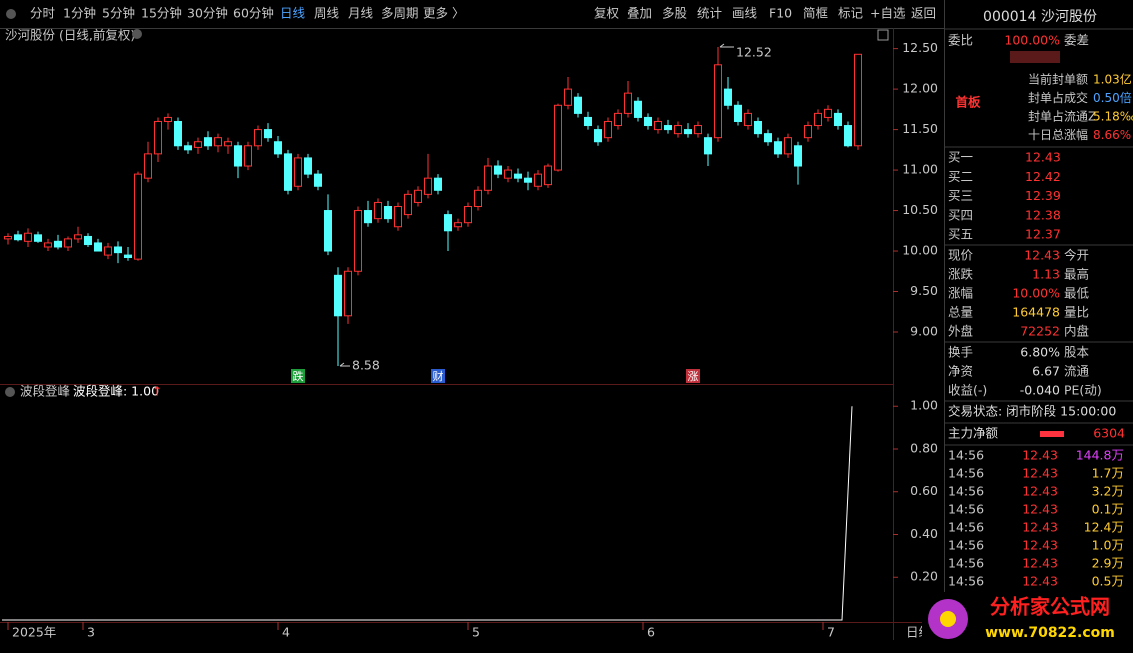  What do you see at coordinates (923, 13) in the screenshot?
I see `tool-button: 返回` at bounding box center [923, 13].